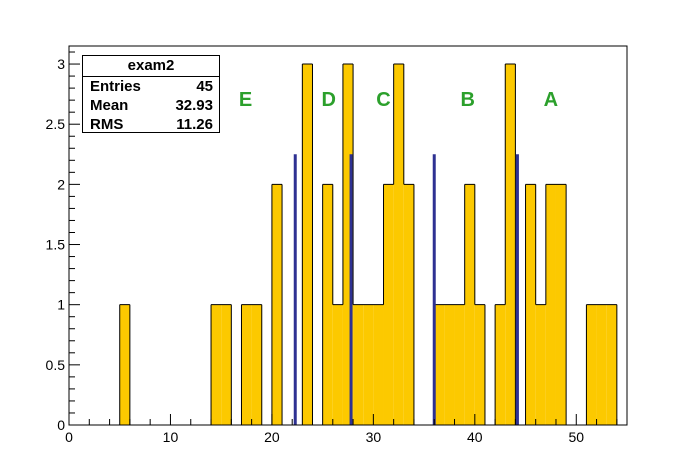  Describe the element at coordinates (245, 100) in the screenshot. I see `grade-label: E` at that location.